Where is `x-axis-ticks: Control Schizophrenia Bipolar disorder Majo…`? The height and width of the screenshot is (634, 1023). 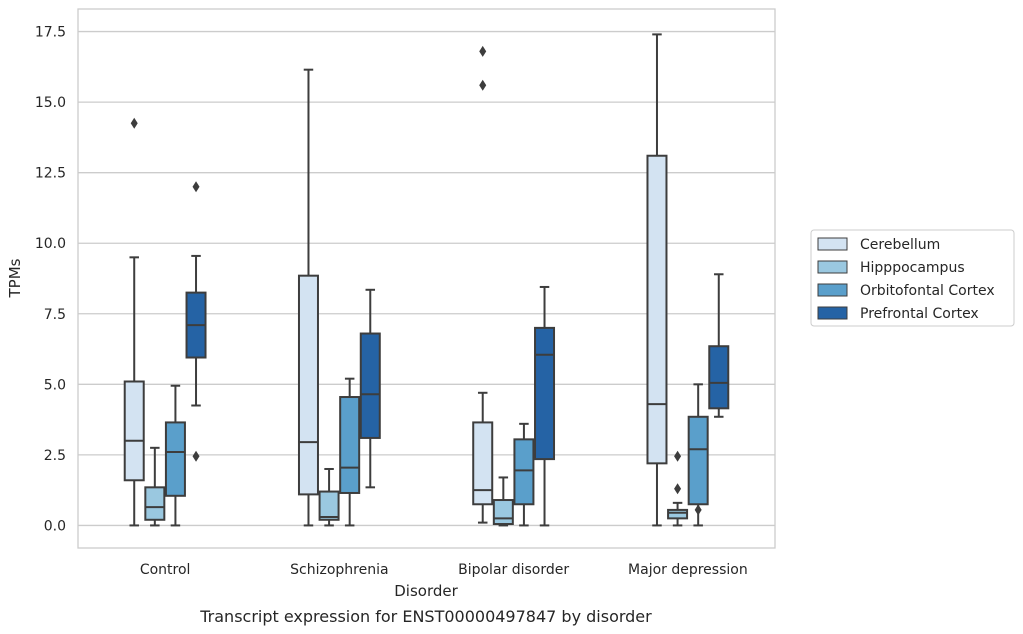
x-axis-ticks: Control Schizophrenia Bipolar disorder Majo… is located at coordinates (444, 570).